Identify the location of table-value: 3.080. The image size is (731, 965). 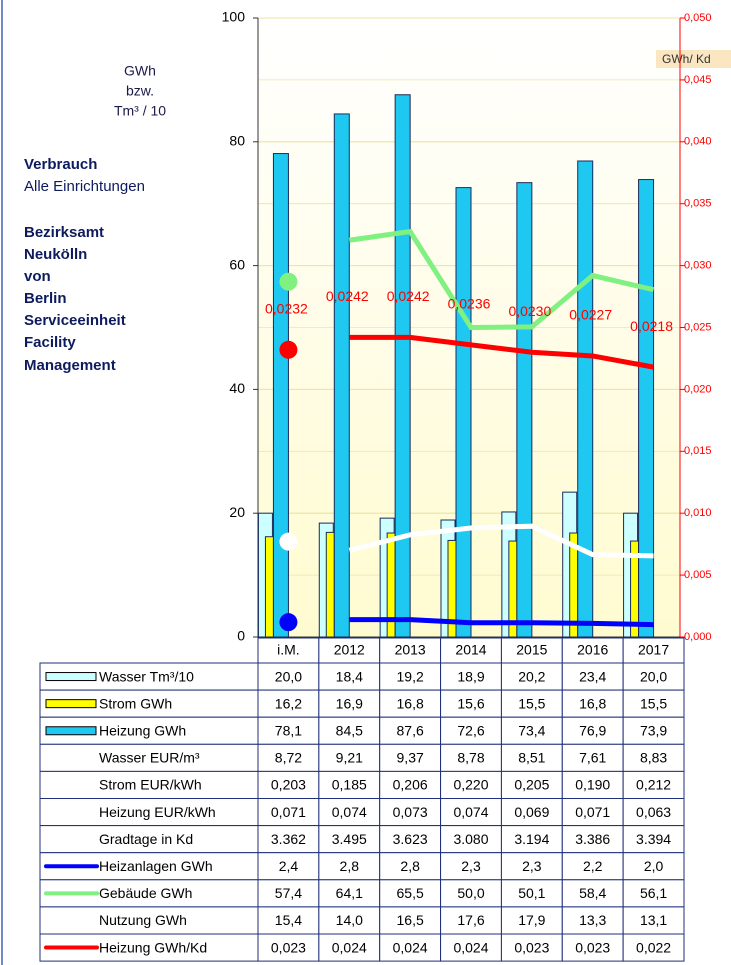
(470, 839).